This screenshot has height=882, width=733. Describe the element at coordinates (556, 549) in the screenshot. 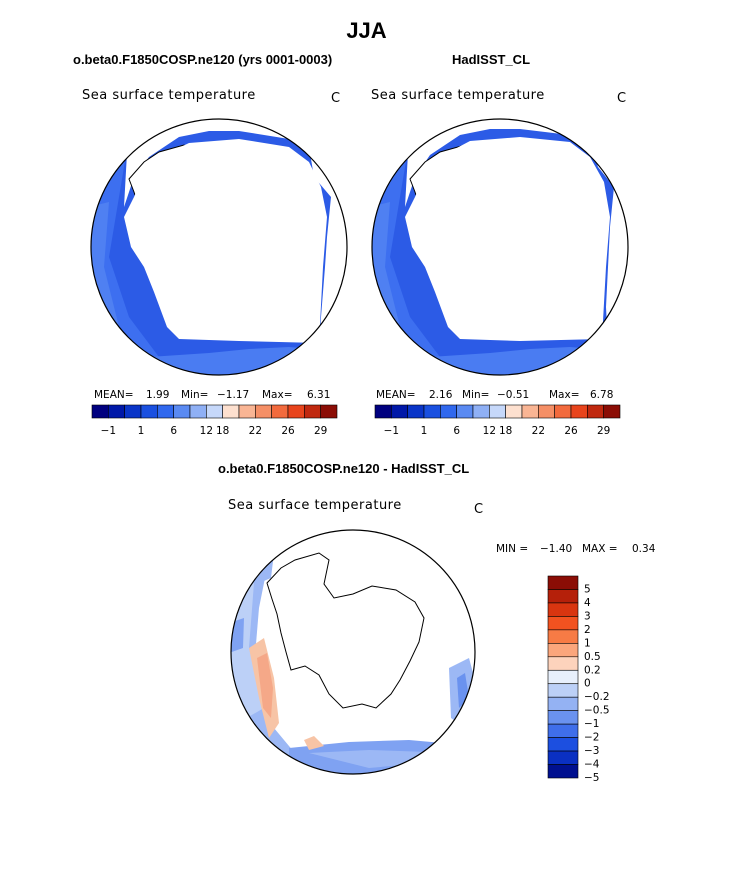

I see `diff-min-value: −1.40` at that location.